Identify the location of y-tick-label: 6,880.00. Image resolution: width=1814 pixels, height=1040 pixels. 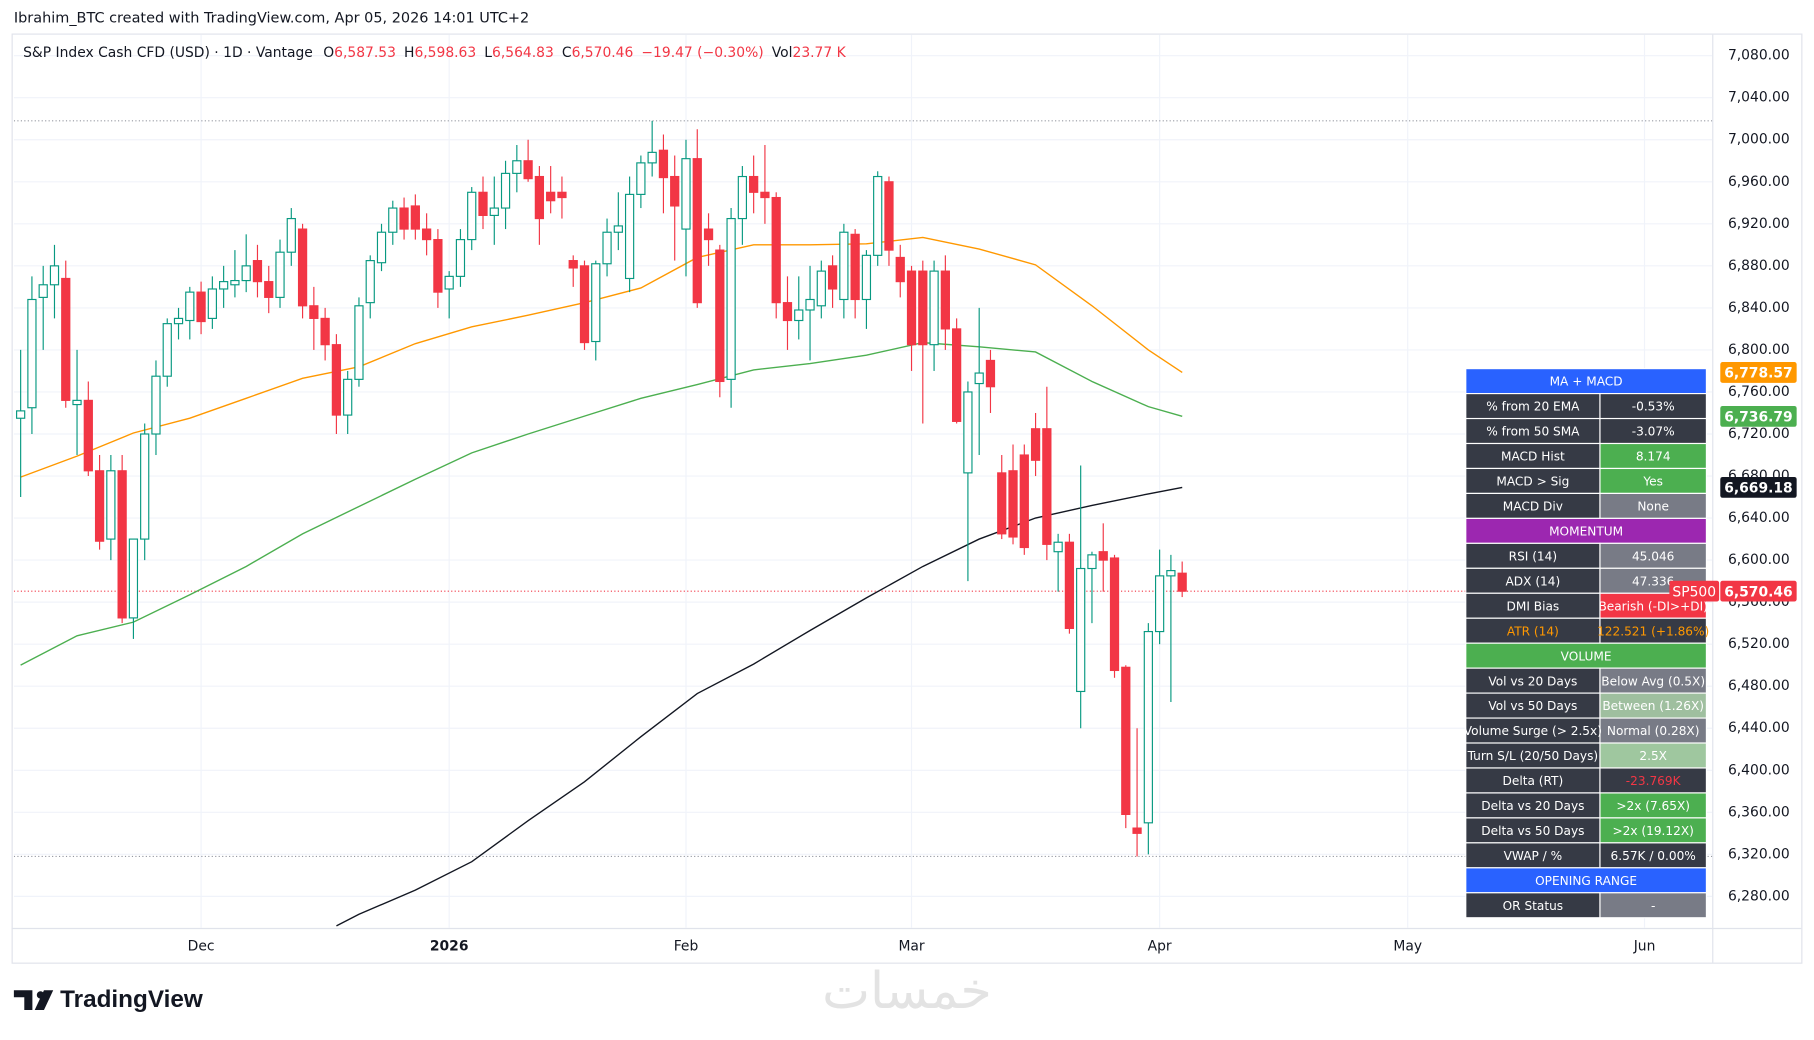
(1759, 266).